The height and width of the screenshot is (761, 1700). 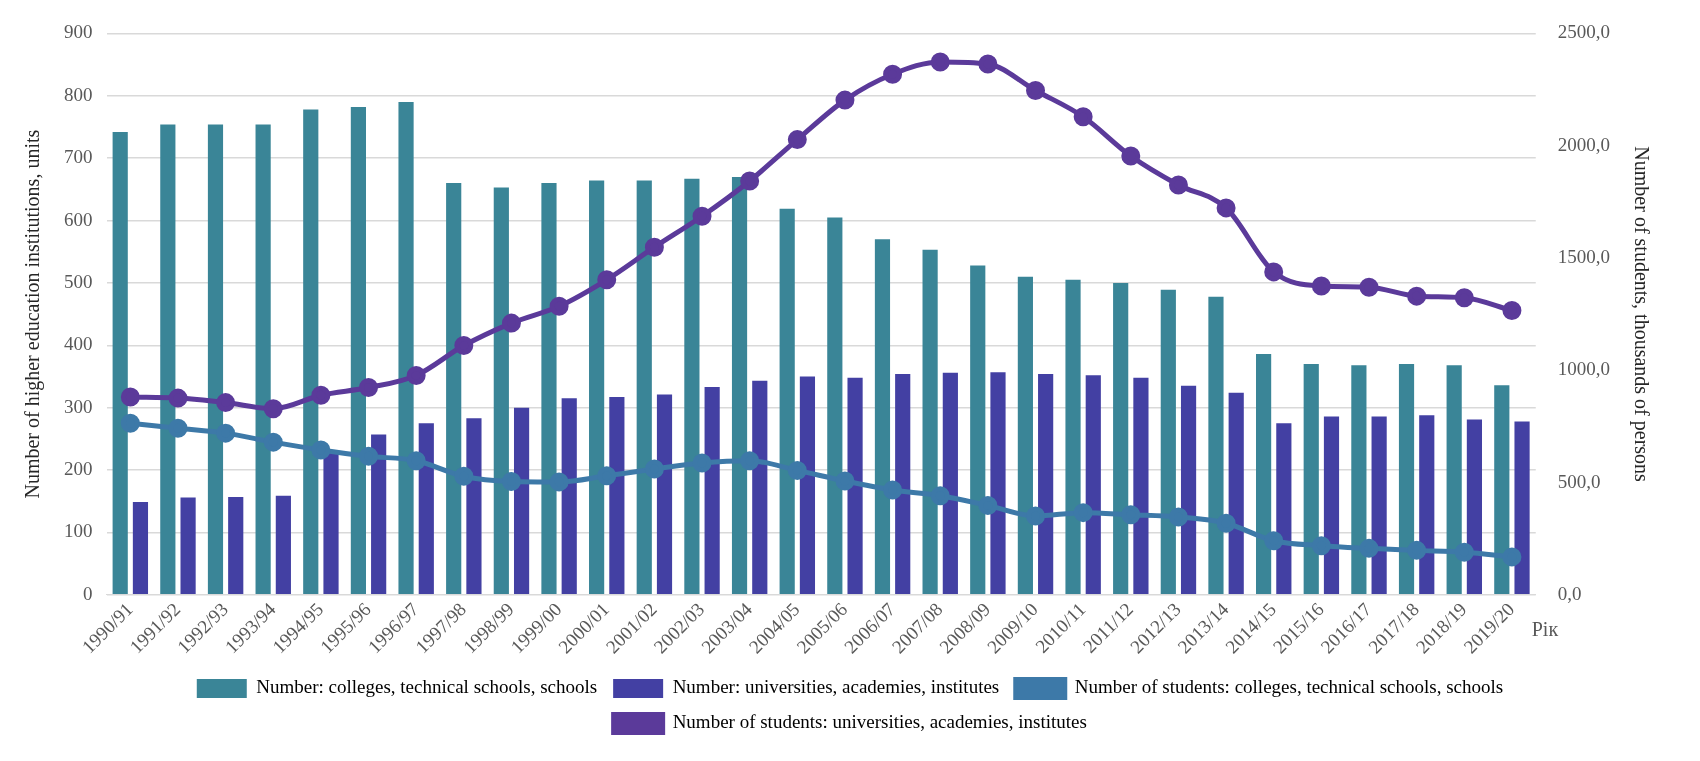 What do you see at coordinates (1579, 481) in the screenshot?
I see `y2-tick-label: 500,0` at bounding box center [1579, 481].